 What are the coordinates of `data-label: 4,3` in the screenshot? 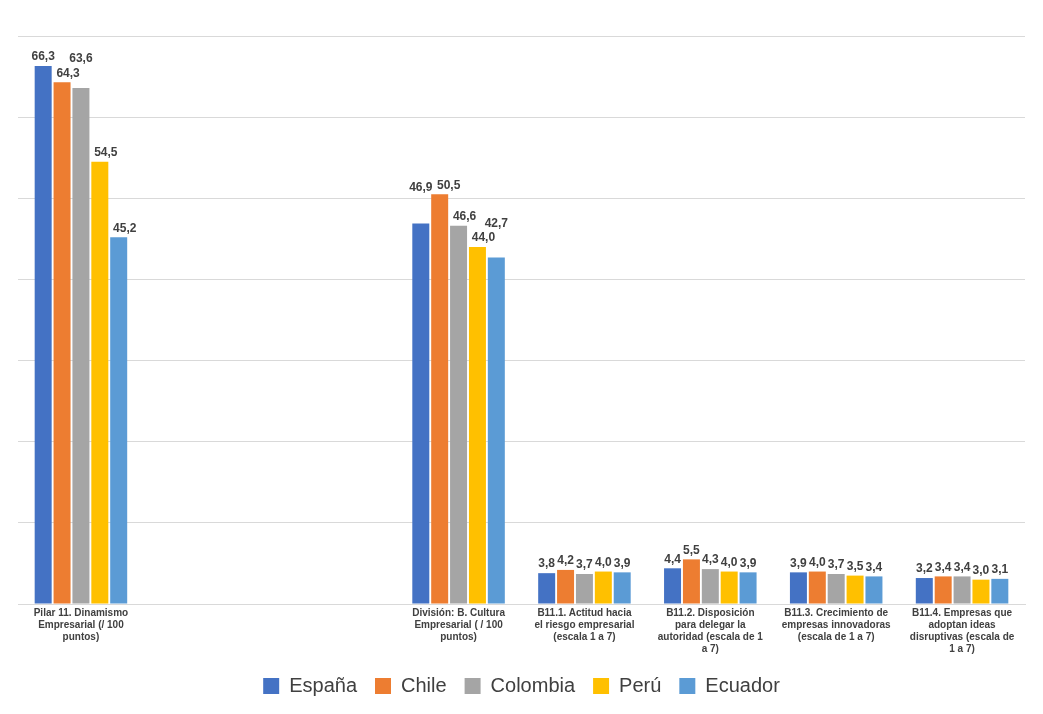 It's located at (710, 559).